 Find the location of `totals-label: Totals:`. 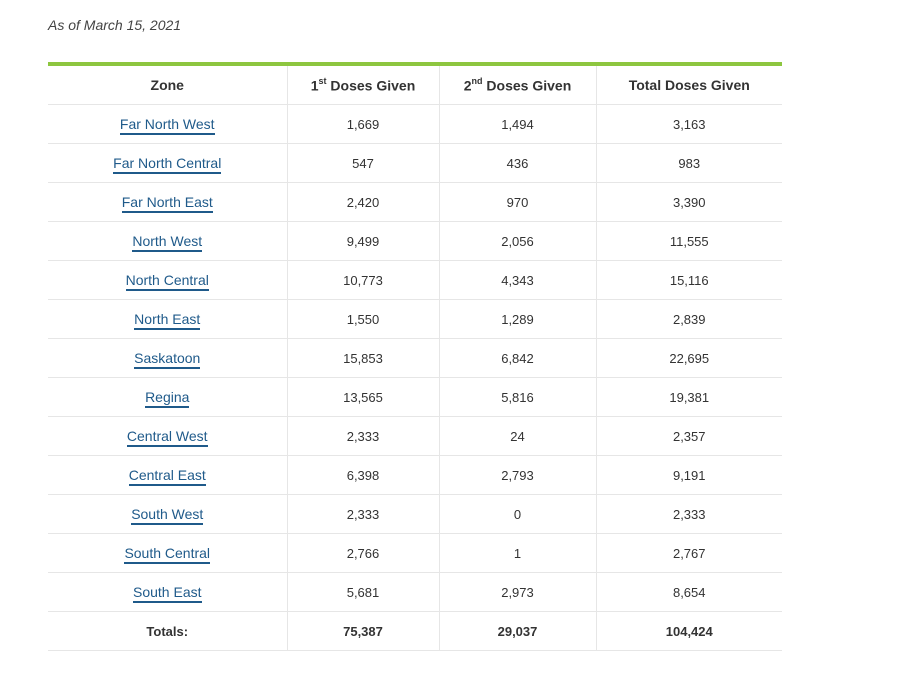

totals-label: Totals: is located at coordinates (167, 631).